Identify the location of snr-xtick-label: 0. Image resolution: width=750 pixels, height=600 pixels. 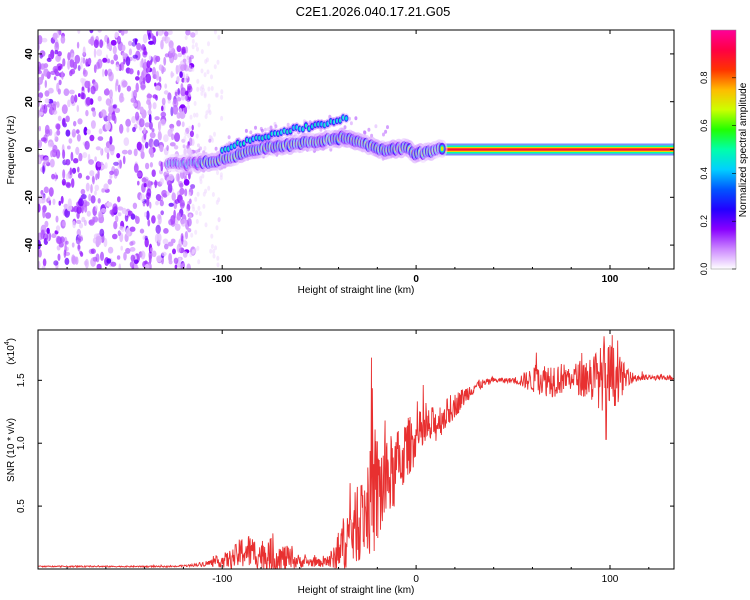
(416, 579).